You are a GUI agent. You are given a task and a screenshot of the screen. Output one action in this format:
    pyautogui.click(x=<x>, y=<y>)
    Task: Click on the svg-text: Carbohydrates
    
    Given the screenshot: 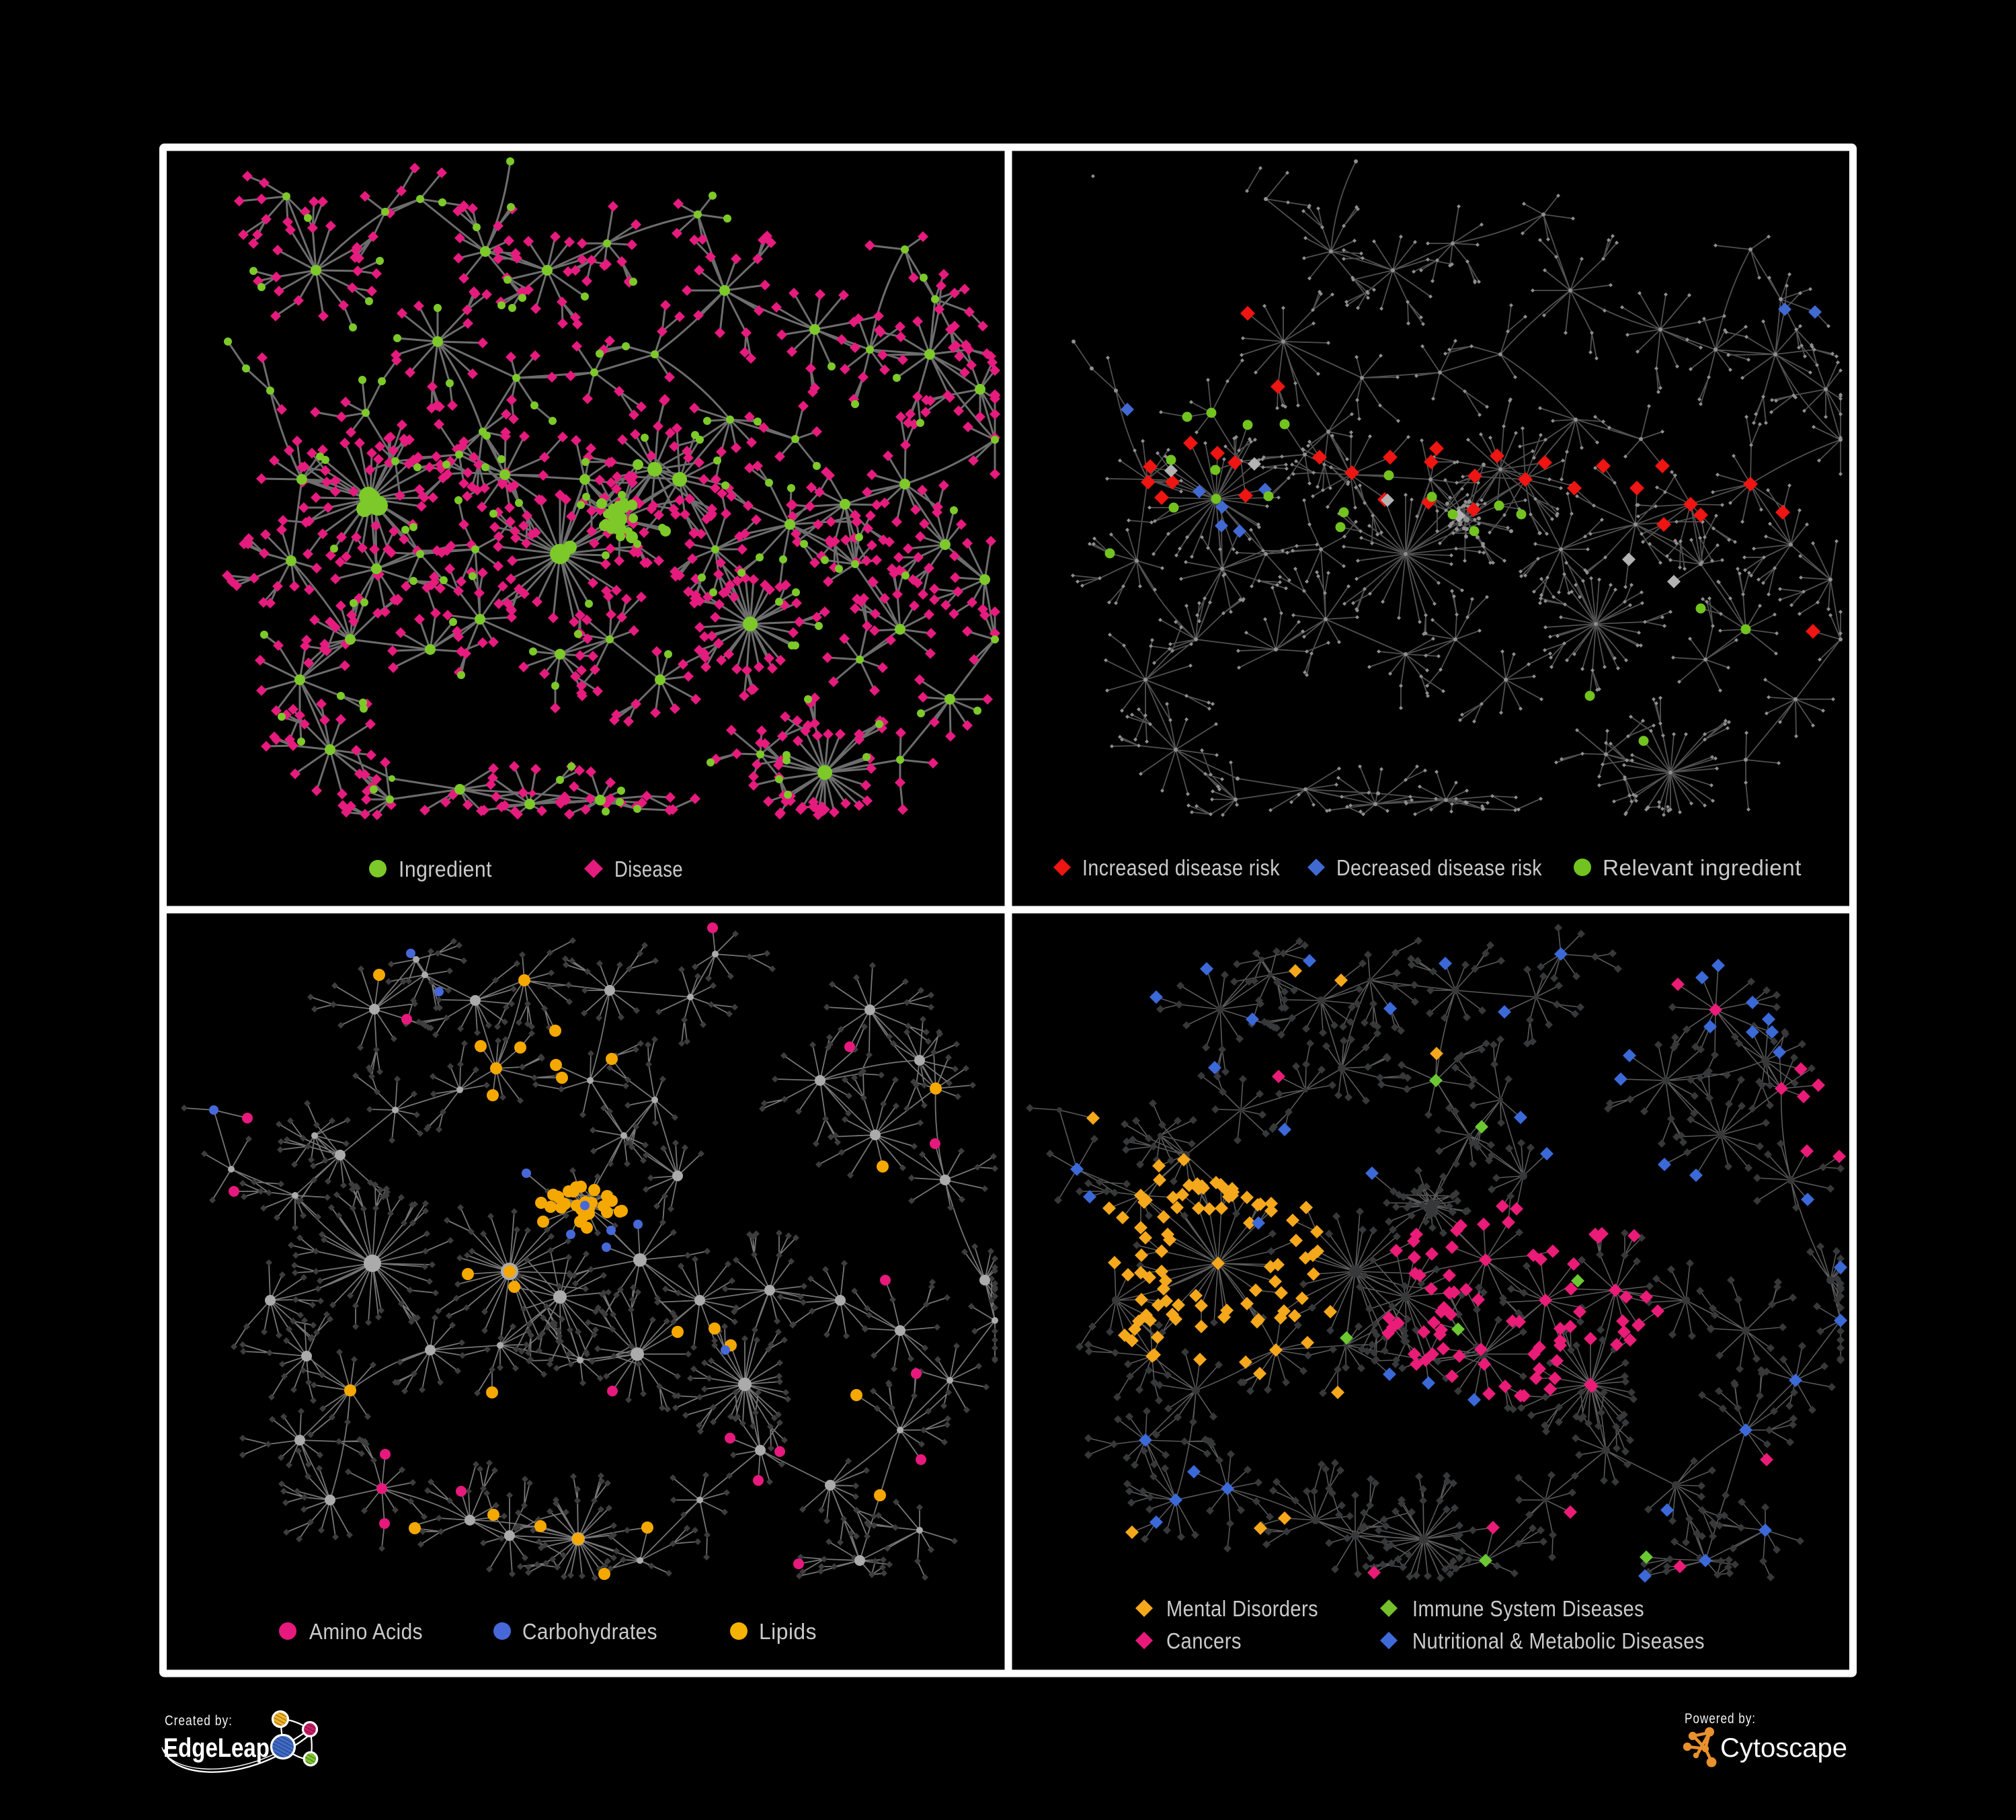 What is the action you would take?
    pyautogui.click(x=589, y=1631)
    